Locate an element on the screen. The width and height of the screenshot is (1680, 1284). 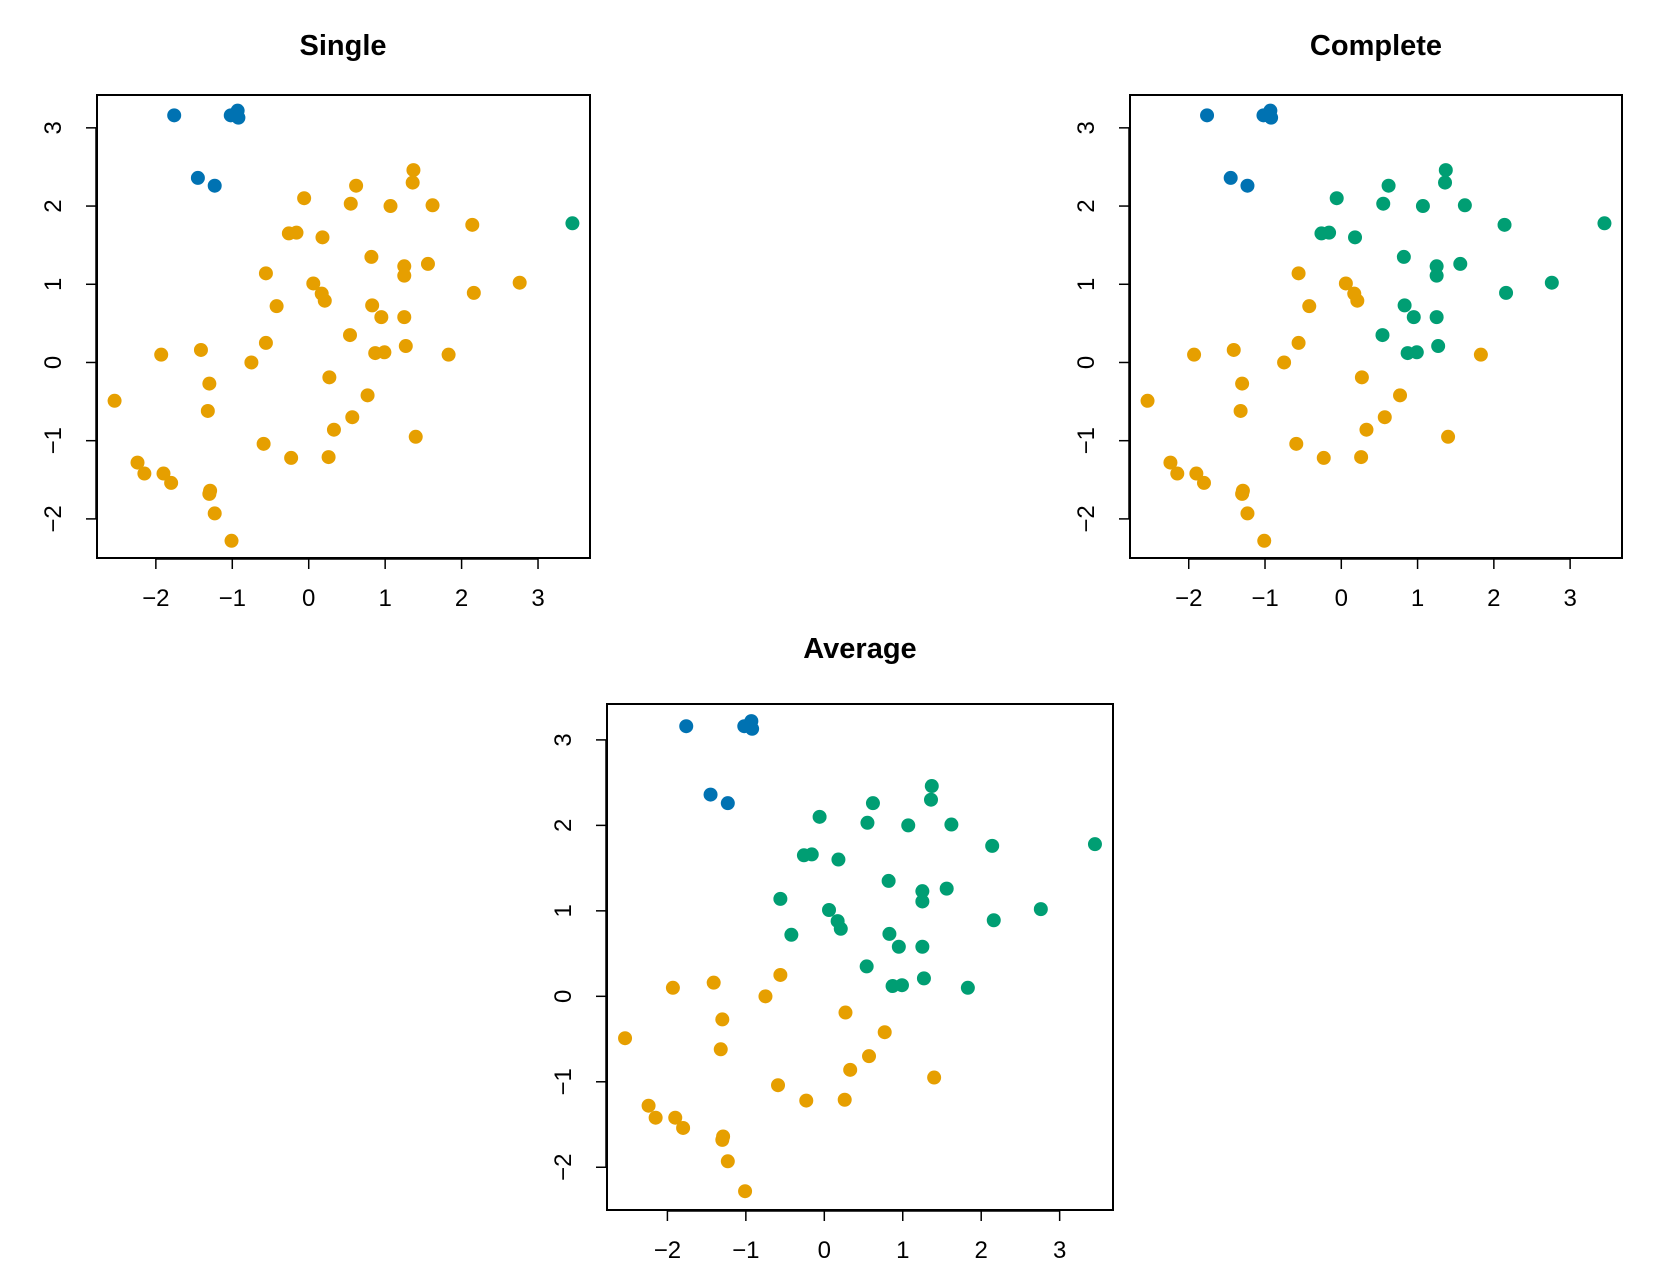
y-tick-label: −1 is located at coordinates (53, 440).